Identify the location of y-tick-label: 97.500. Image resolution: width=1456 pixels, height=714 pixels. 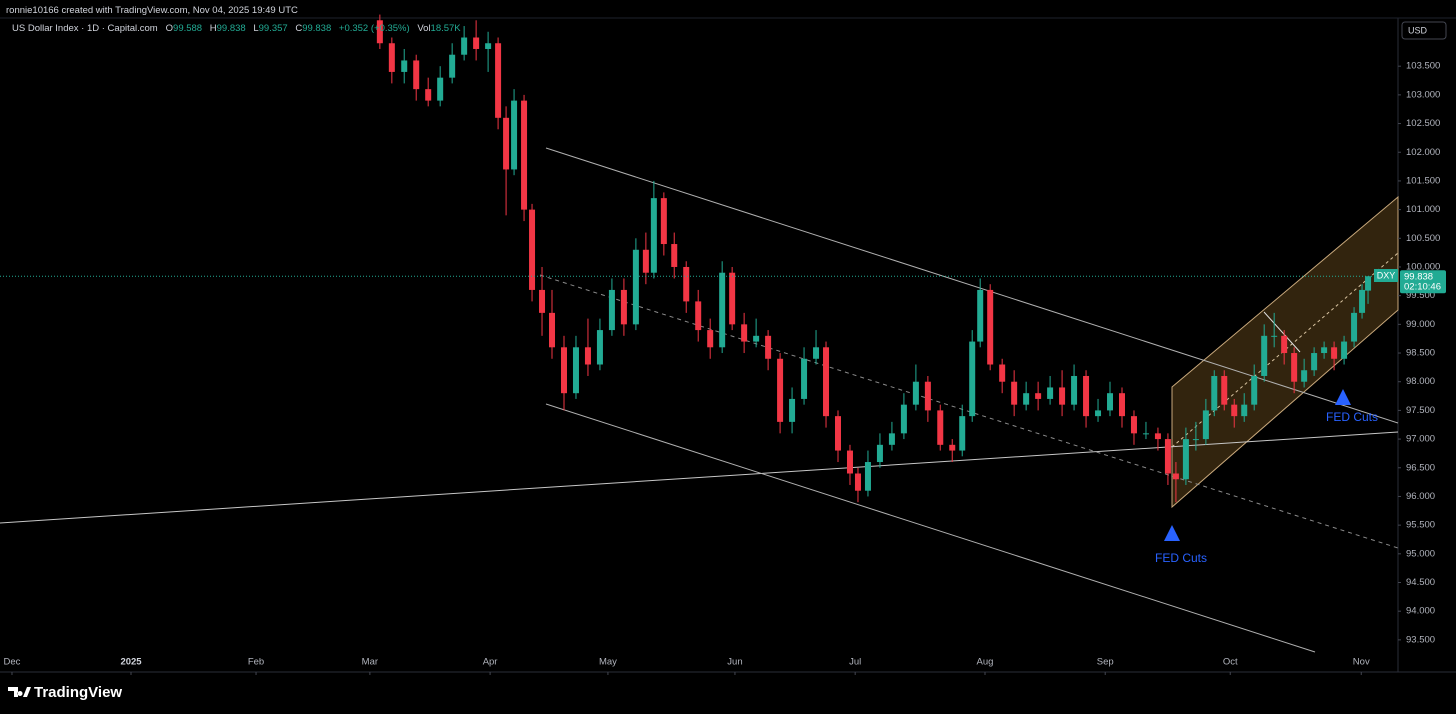
(1420, 410).